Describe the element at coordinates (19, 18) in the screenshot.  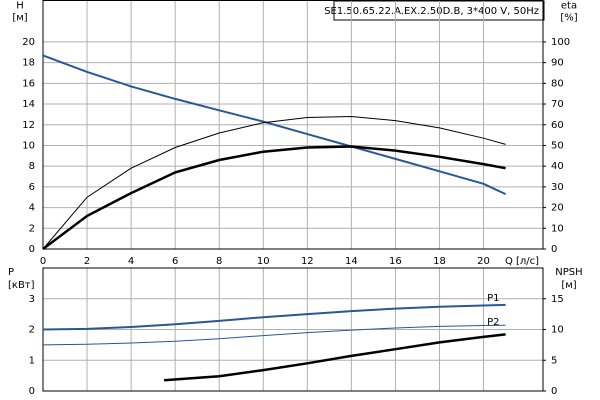
I see `y-axis-unit: [м]` at that location.